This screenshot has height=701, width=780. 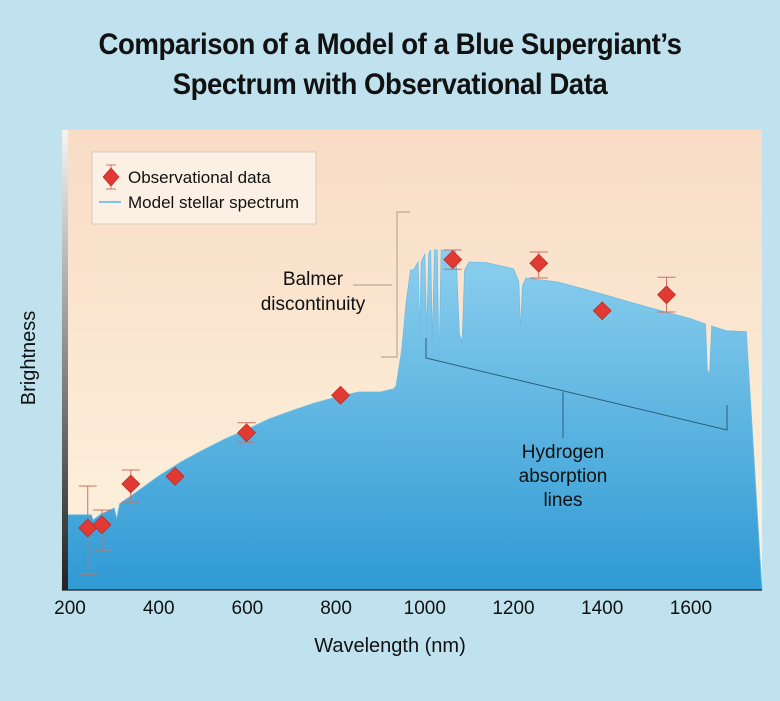 I want to click on hydrogen-label-line-1: Hydrogen, so click(x=563, y=452).